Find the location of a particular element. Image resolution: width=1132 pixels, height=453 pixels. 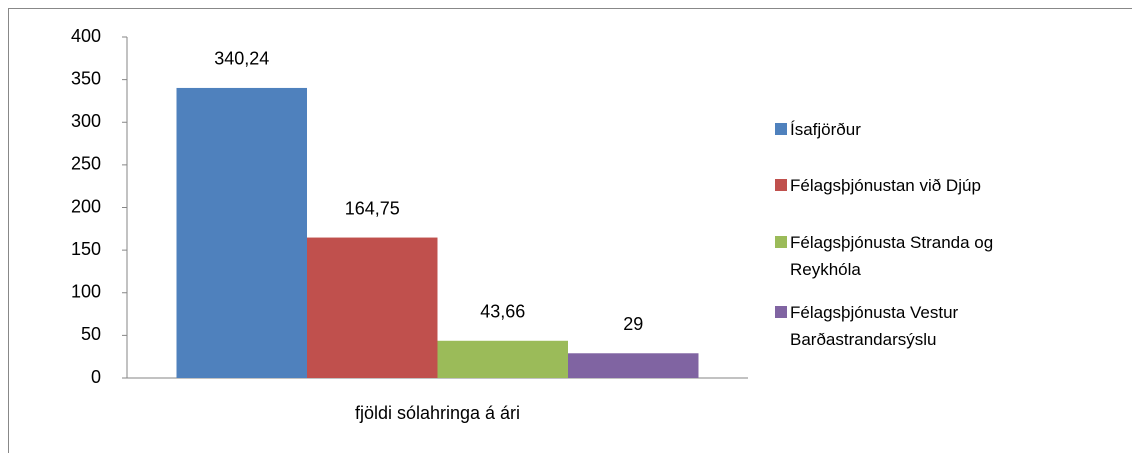

y-tick-label: 50 is located at coordinates (91, 334).